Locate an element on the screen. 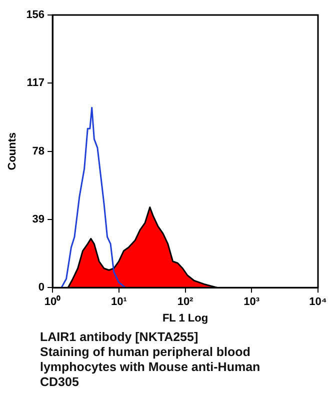  x-tick-label: 10¹ is located at coordinates (119, 302).